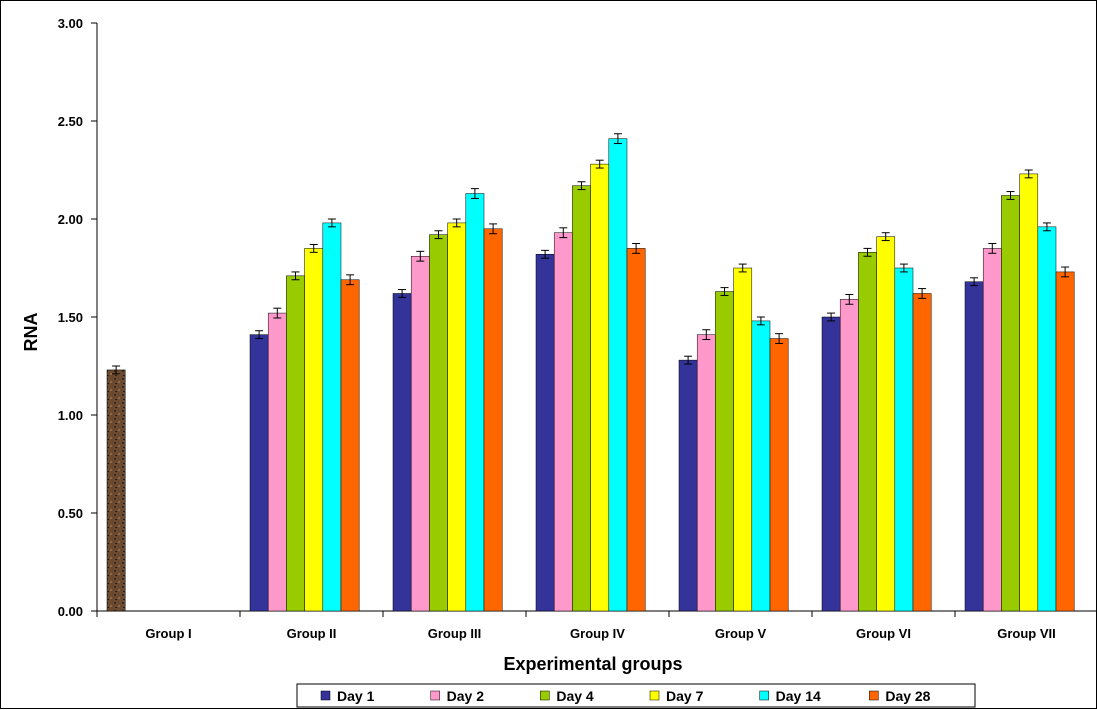 This screenshot has width=1097, height=710. I want to click on x-tick-label: Group IV, so click(597, 633).